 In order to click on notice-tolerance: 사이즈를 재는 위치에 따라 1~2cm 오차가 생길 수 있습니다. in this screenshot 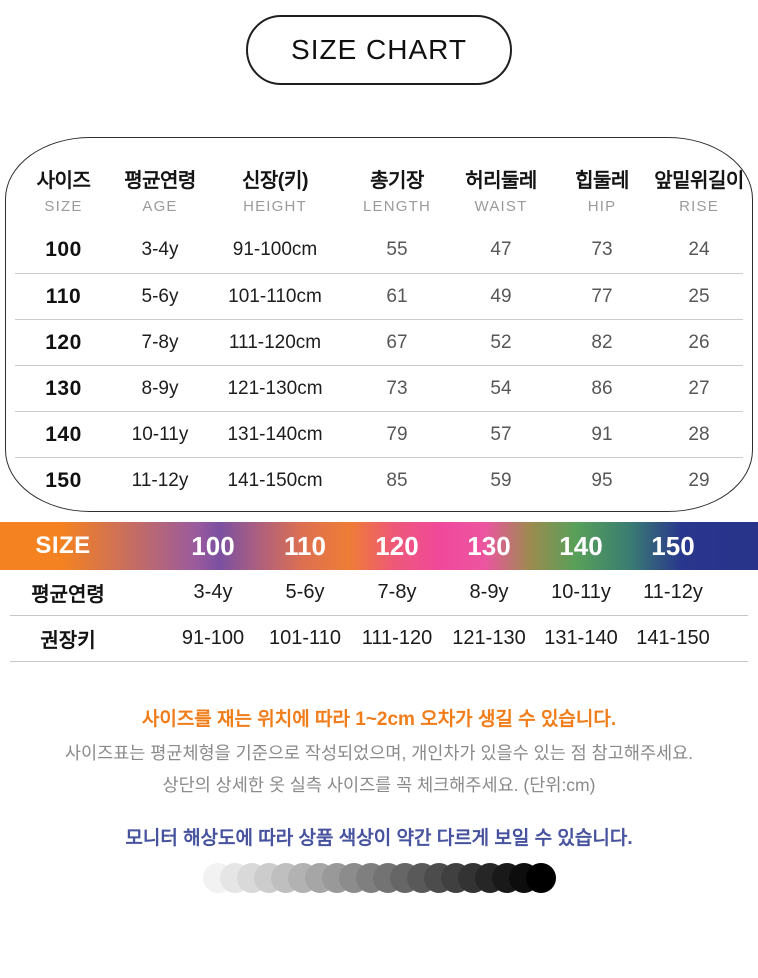, I will do `click(379, 719)`.